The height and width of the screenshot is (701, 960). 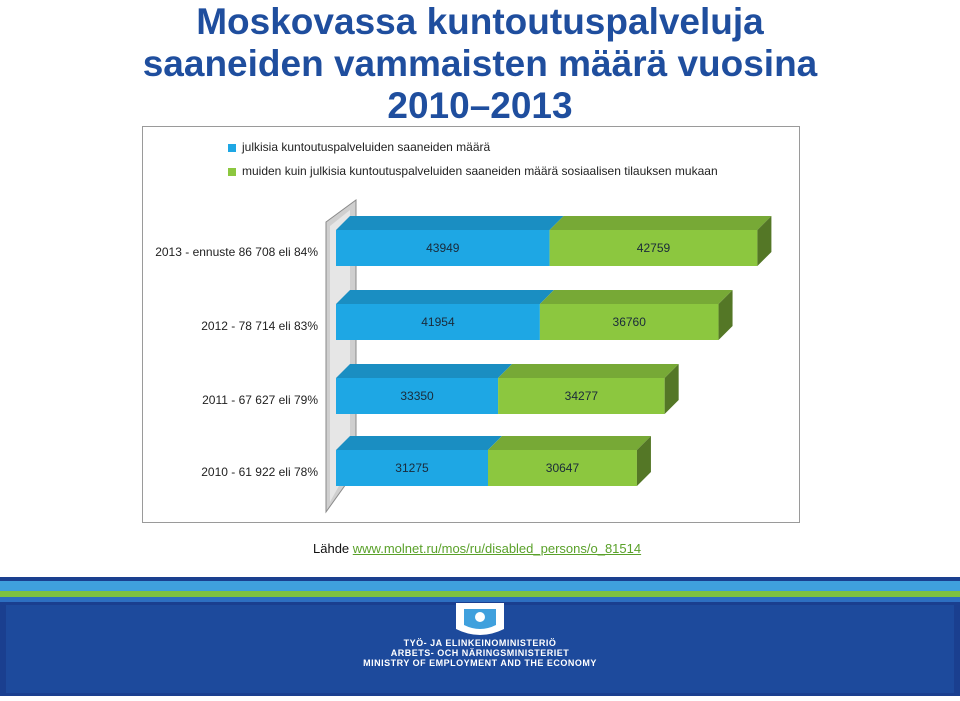 What do you see at coordinates (480, 653) in the screenshot?
I see `ministry-name-sv: ARBETS- OCH NÄRINGSMINISTERIET` at bounding box center [480, 653].